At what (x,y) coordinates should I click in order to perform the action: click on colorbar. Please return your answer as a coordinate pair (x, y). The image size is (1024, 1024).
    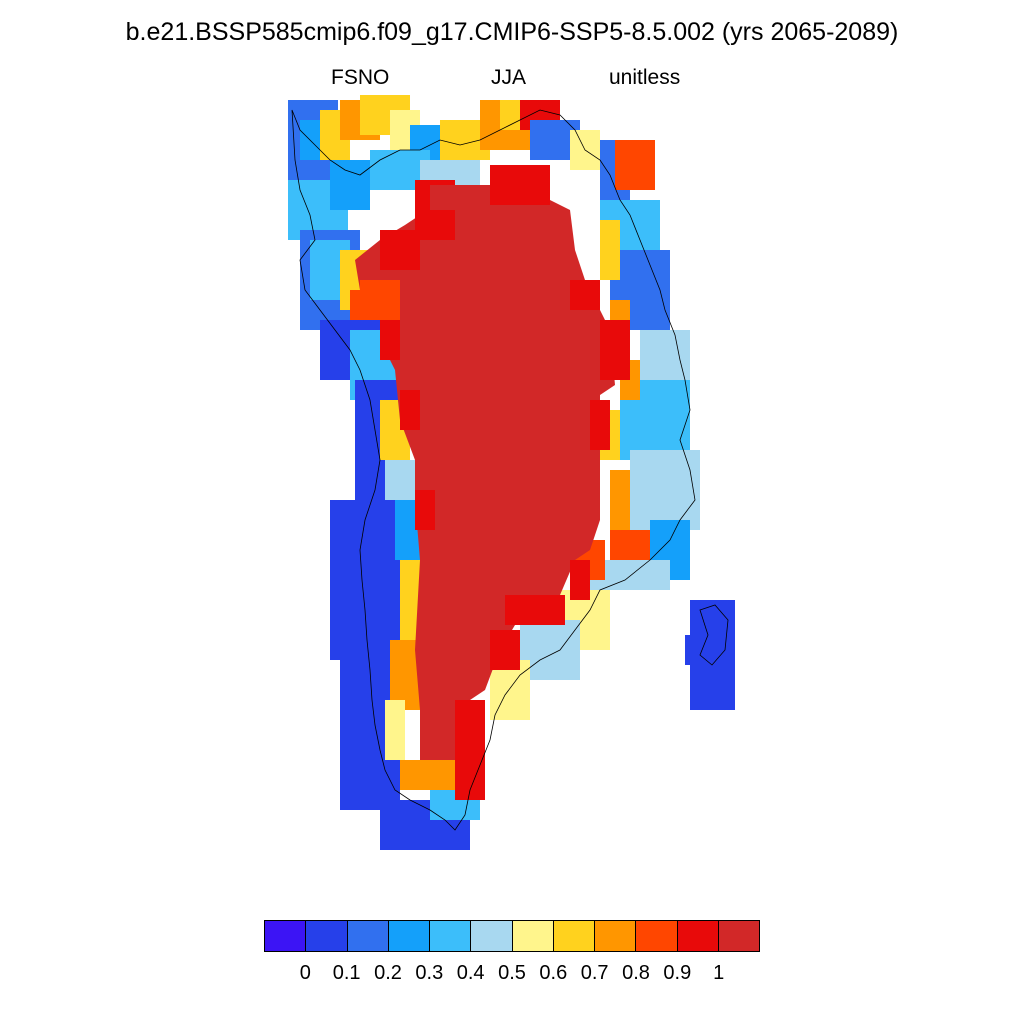
    Looking at the image, I should click on (512, 936).